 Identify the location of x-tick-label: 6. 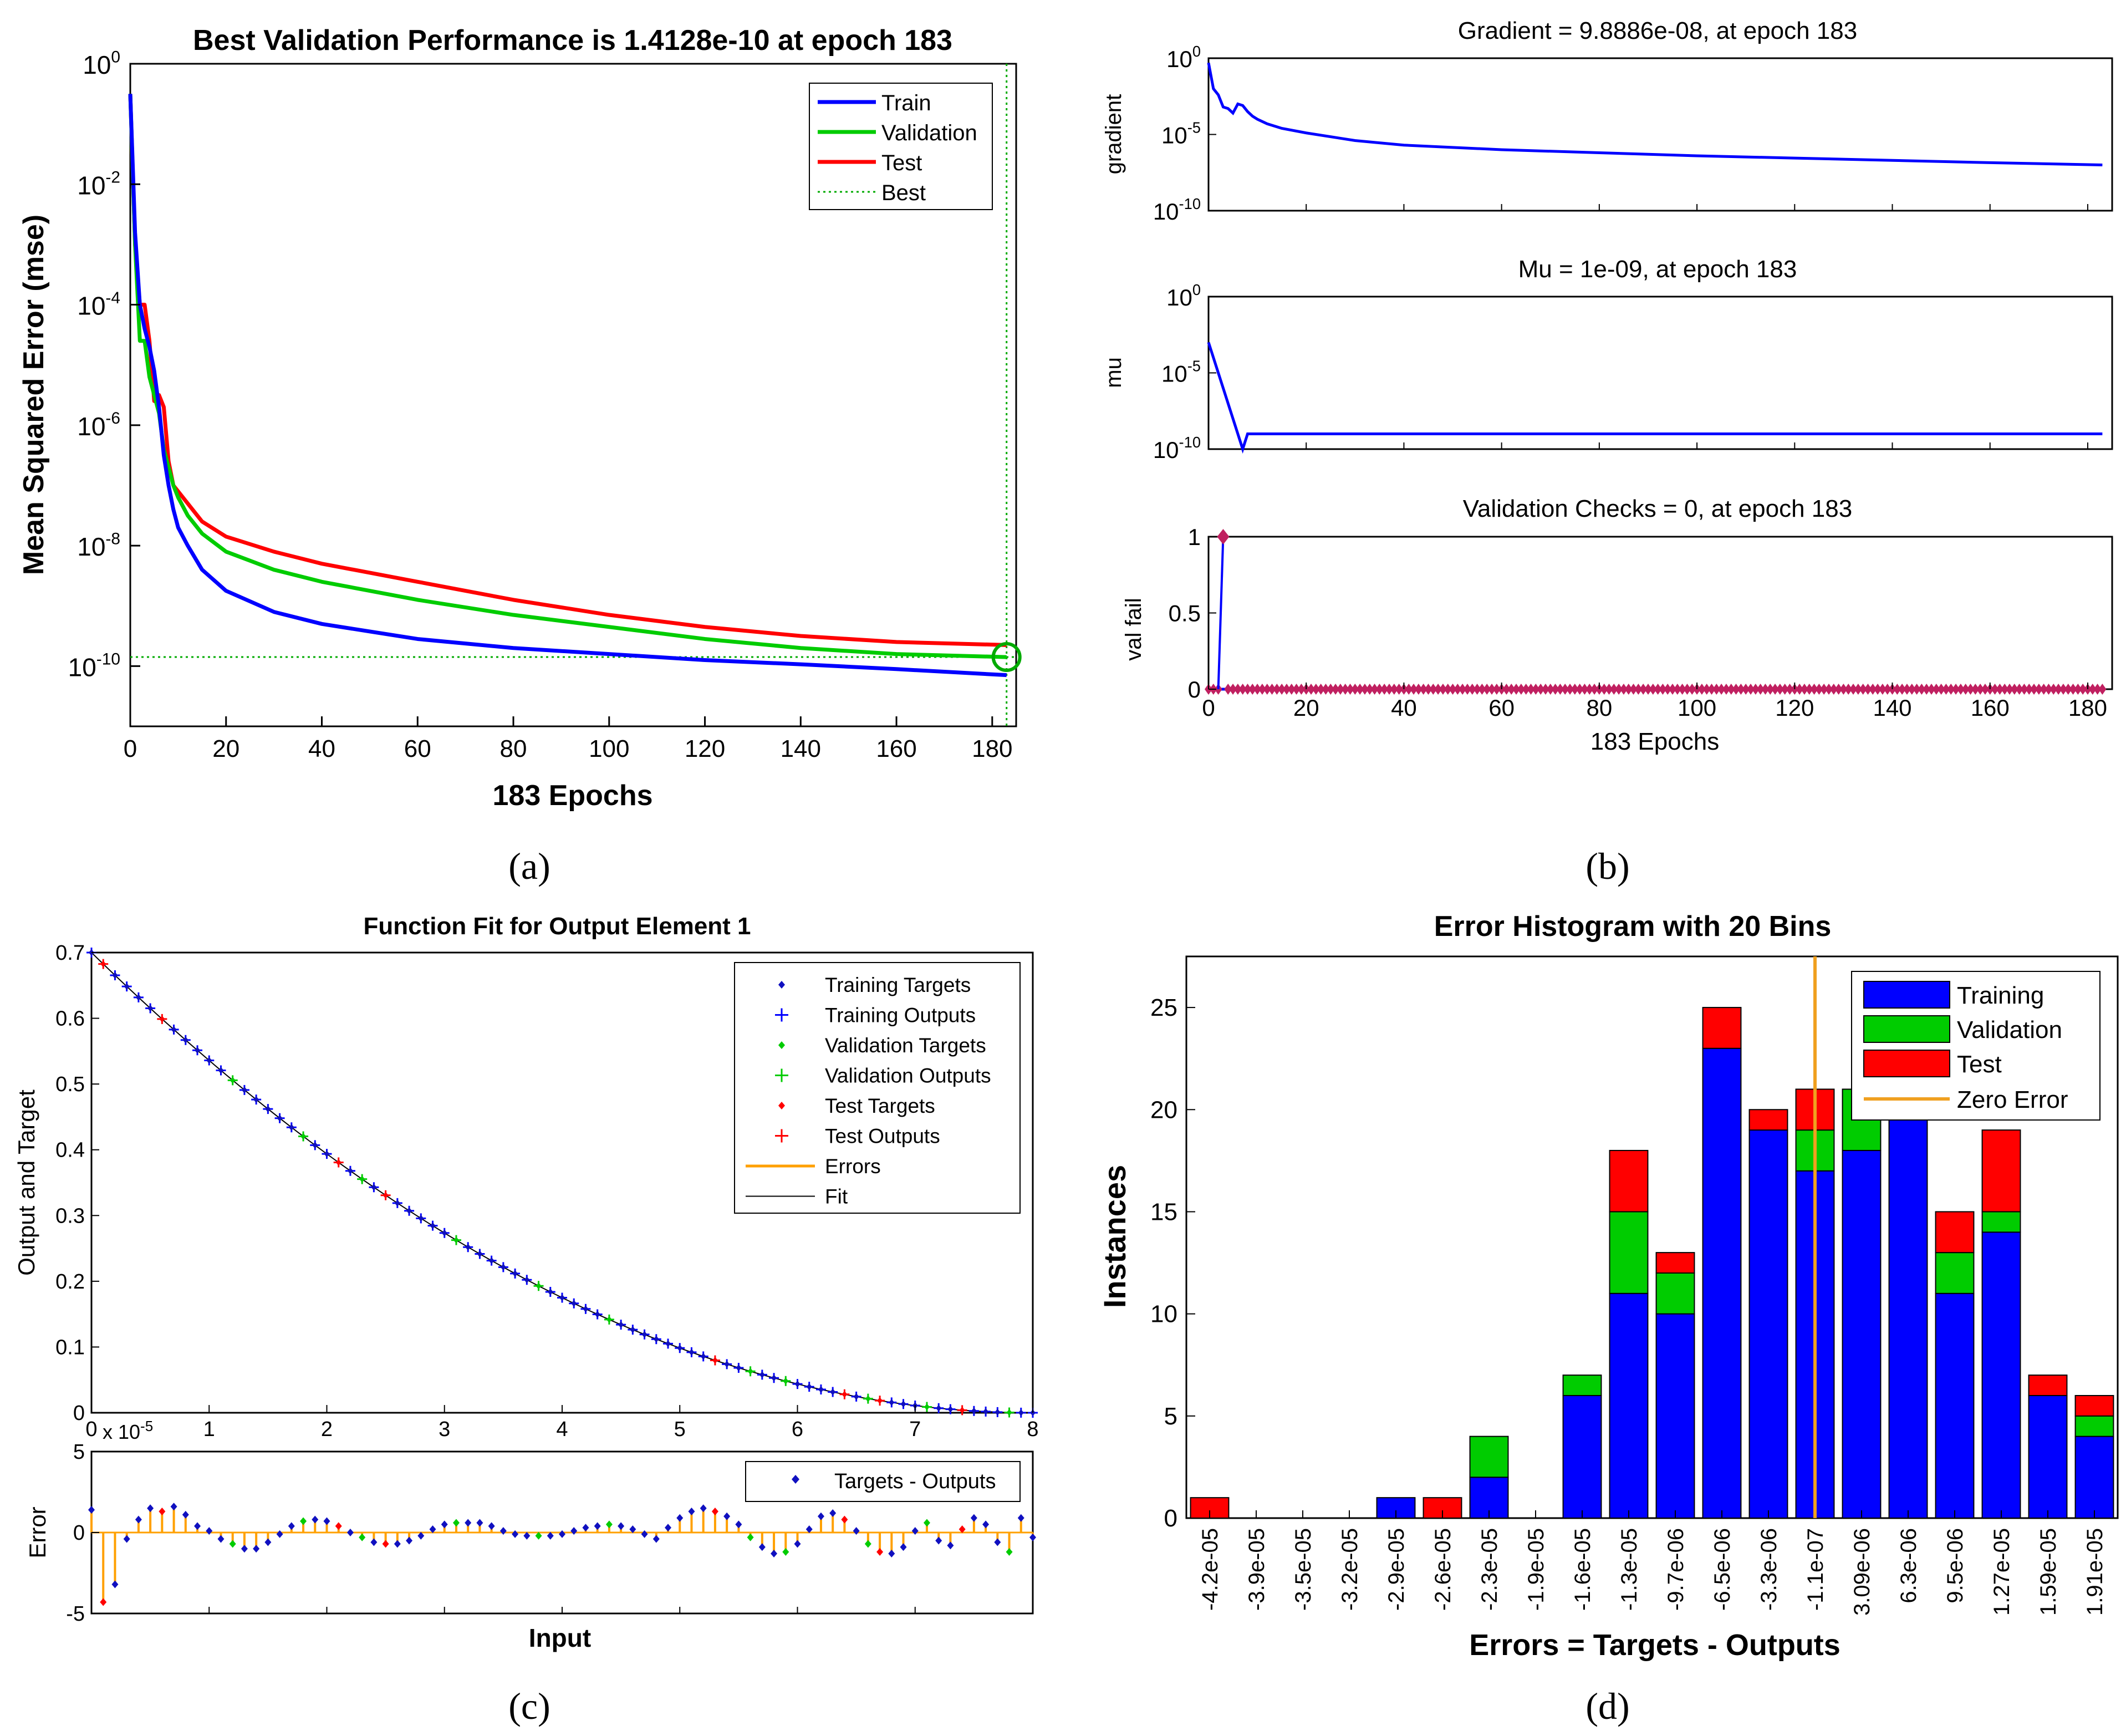
(797, 1430).